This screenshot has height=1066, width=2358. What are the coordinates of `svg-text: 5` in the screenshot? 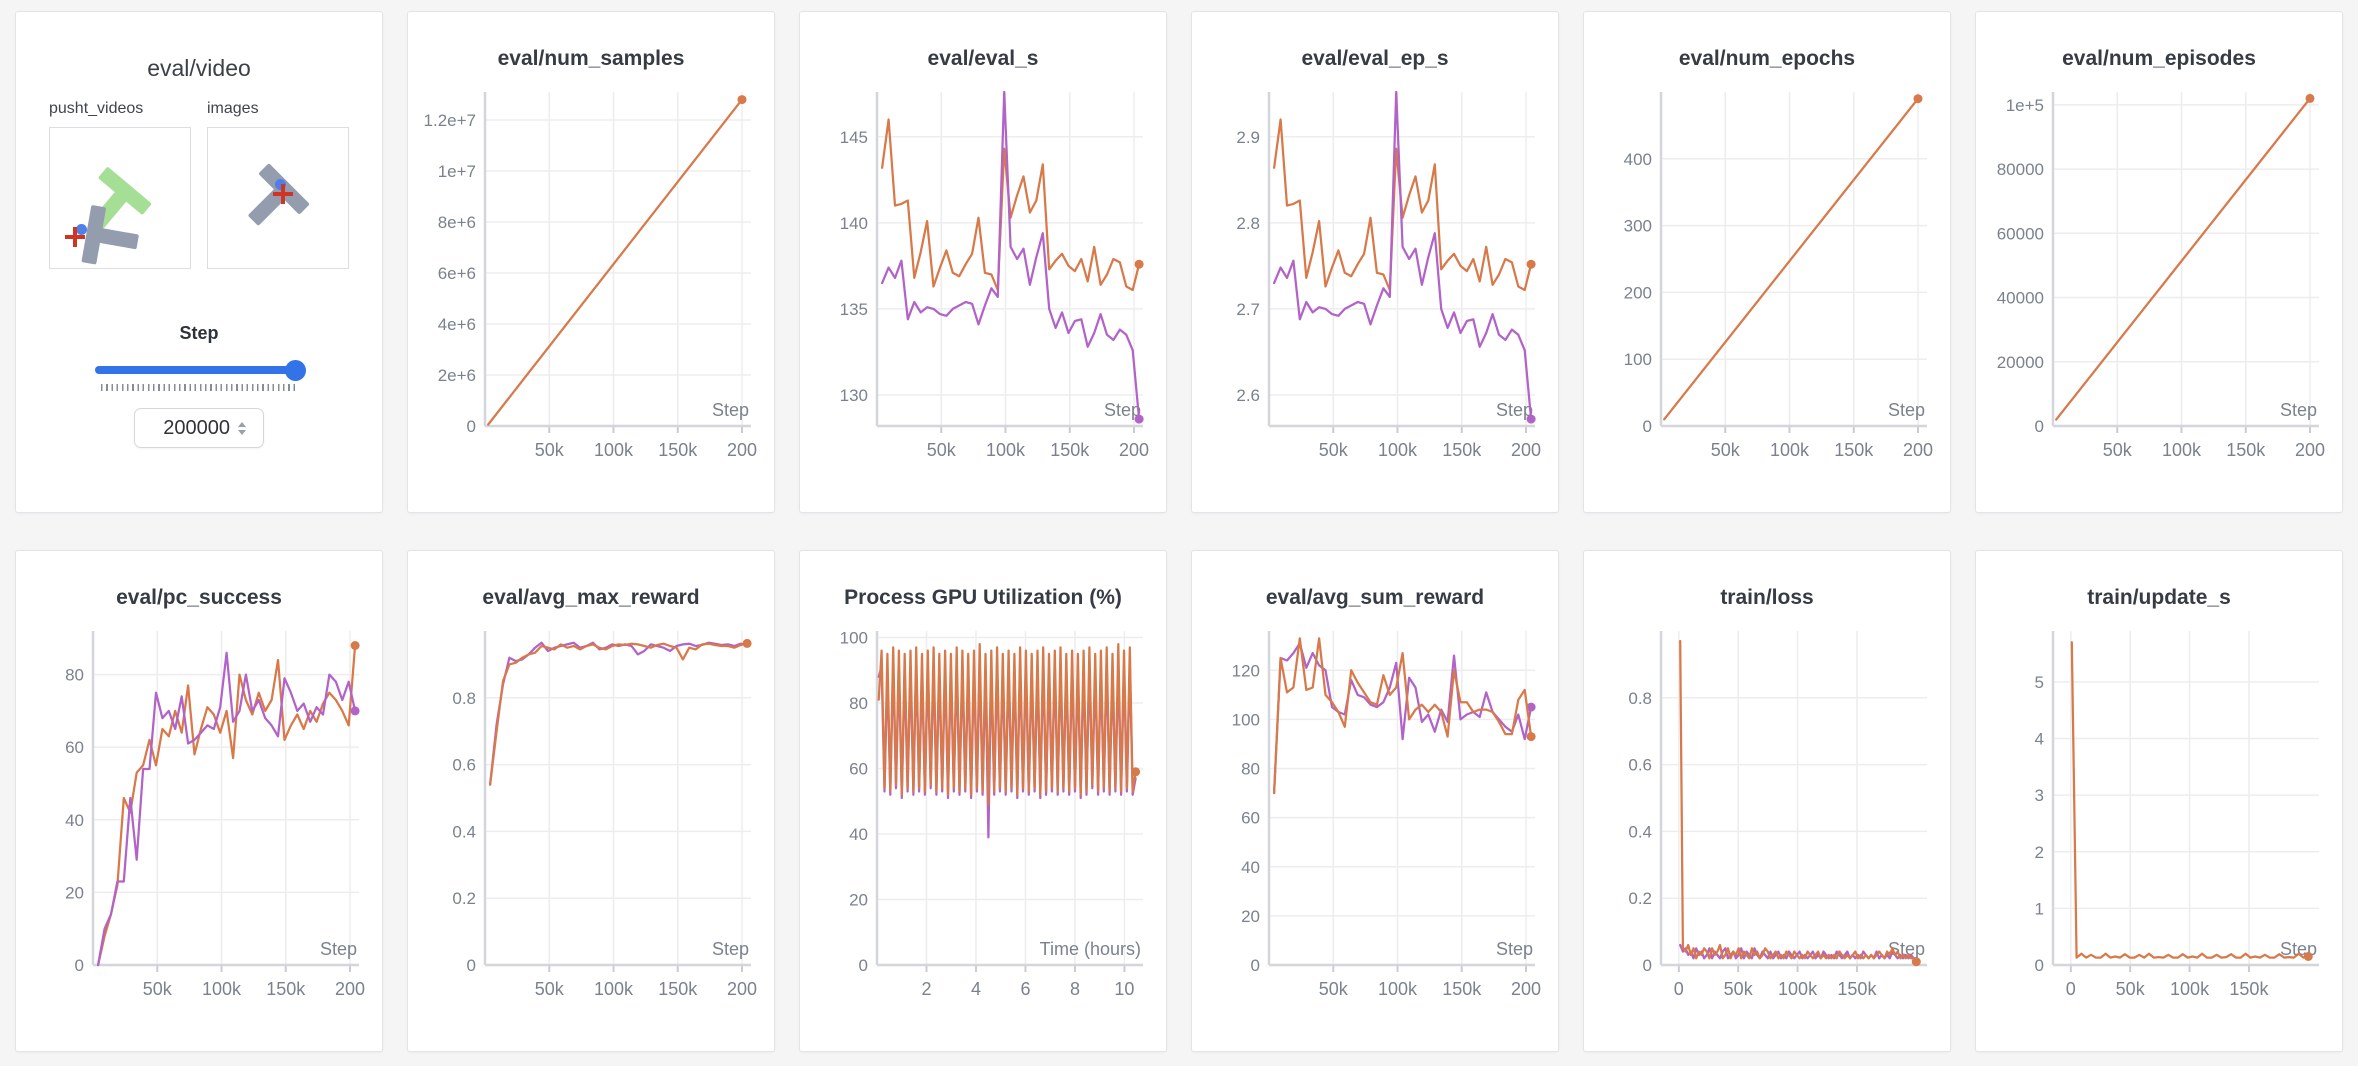 It's located at (2039, 682).